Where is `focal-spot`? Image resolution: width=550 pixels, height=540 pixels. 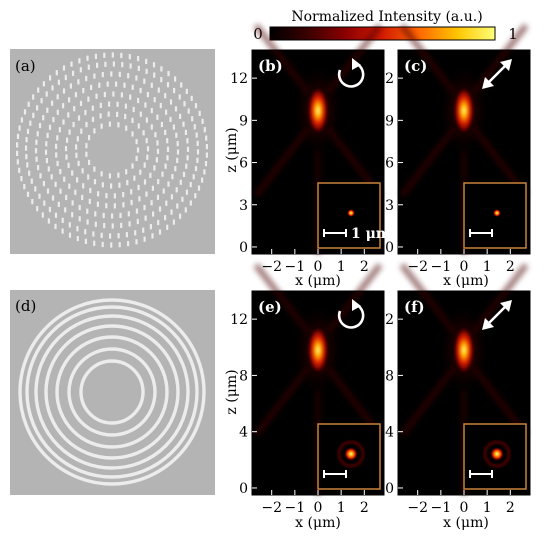 focal-spot is located at coordinates (318, 350).